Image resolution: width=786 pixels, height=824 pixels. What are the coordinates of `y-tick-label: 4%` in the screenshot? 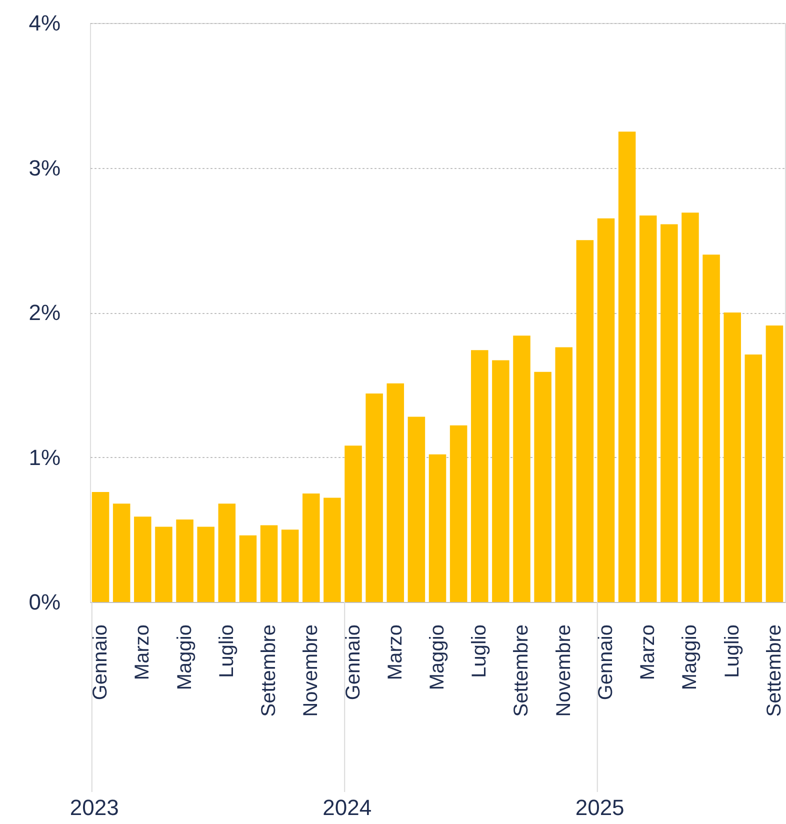 It's located at (44, 23).